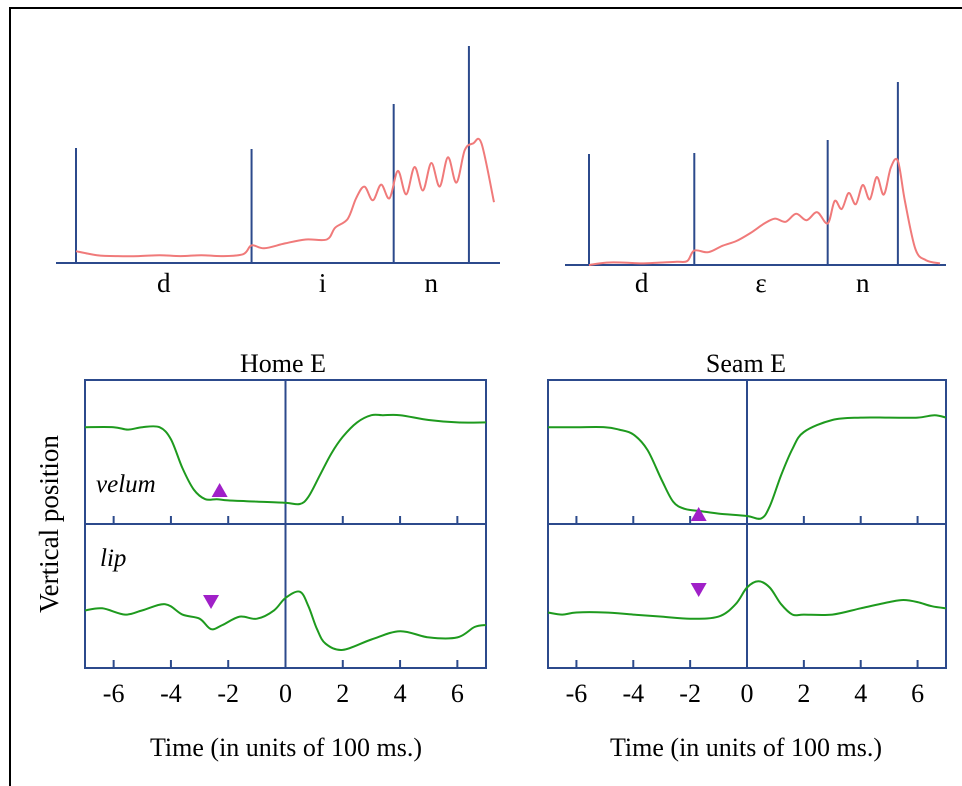 The image size is (962, 786). Describe the element at coordinates (286, 747) in the screenshot. I see `x-axis-label-left: Time (in units of 100 ms.)` at that location.